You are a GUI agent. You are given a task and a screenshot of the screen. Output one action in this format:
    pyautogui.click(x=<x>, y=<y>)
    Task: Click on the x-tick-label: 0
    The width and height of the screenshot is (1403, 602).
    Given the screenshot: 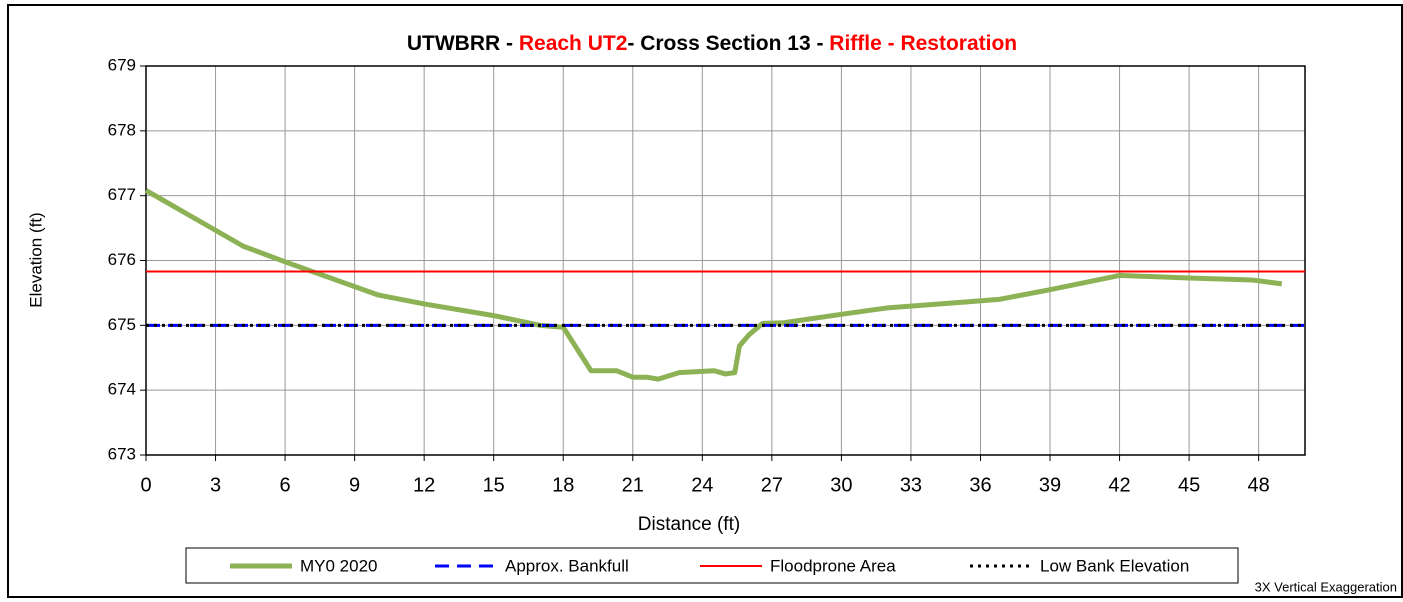 What is the action you would take?
    pyautogui.click(x=145, y=485)
    